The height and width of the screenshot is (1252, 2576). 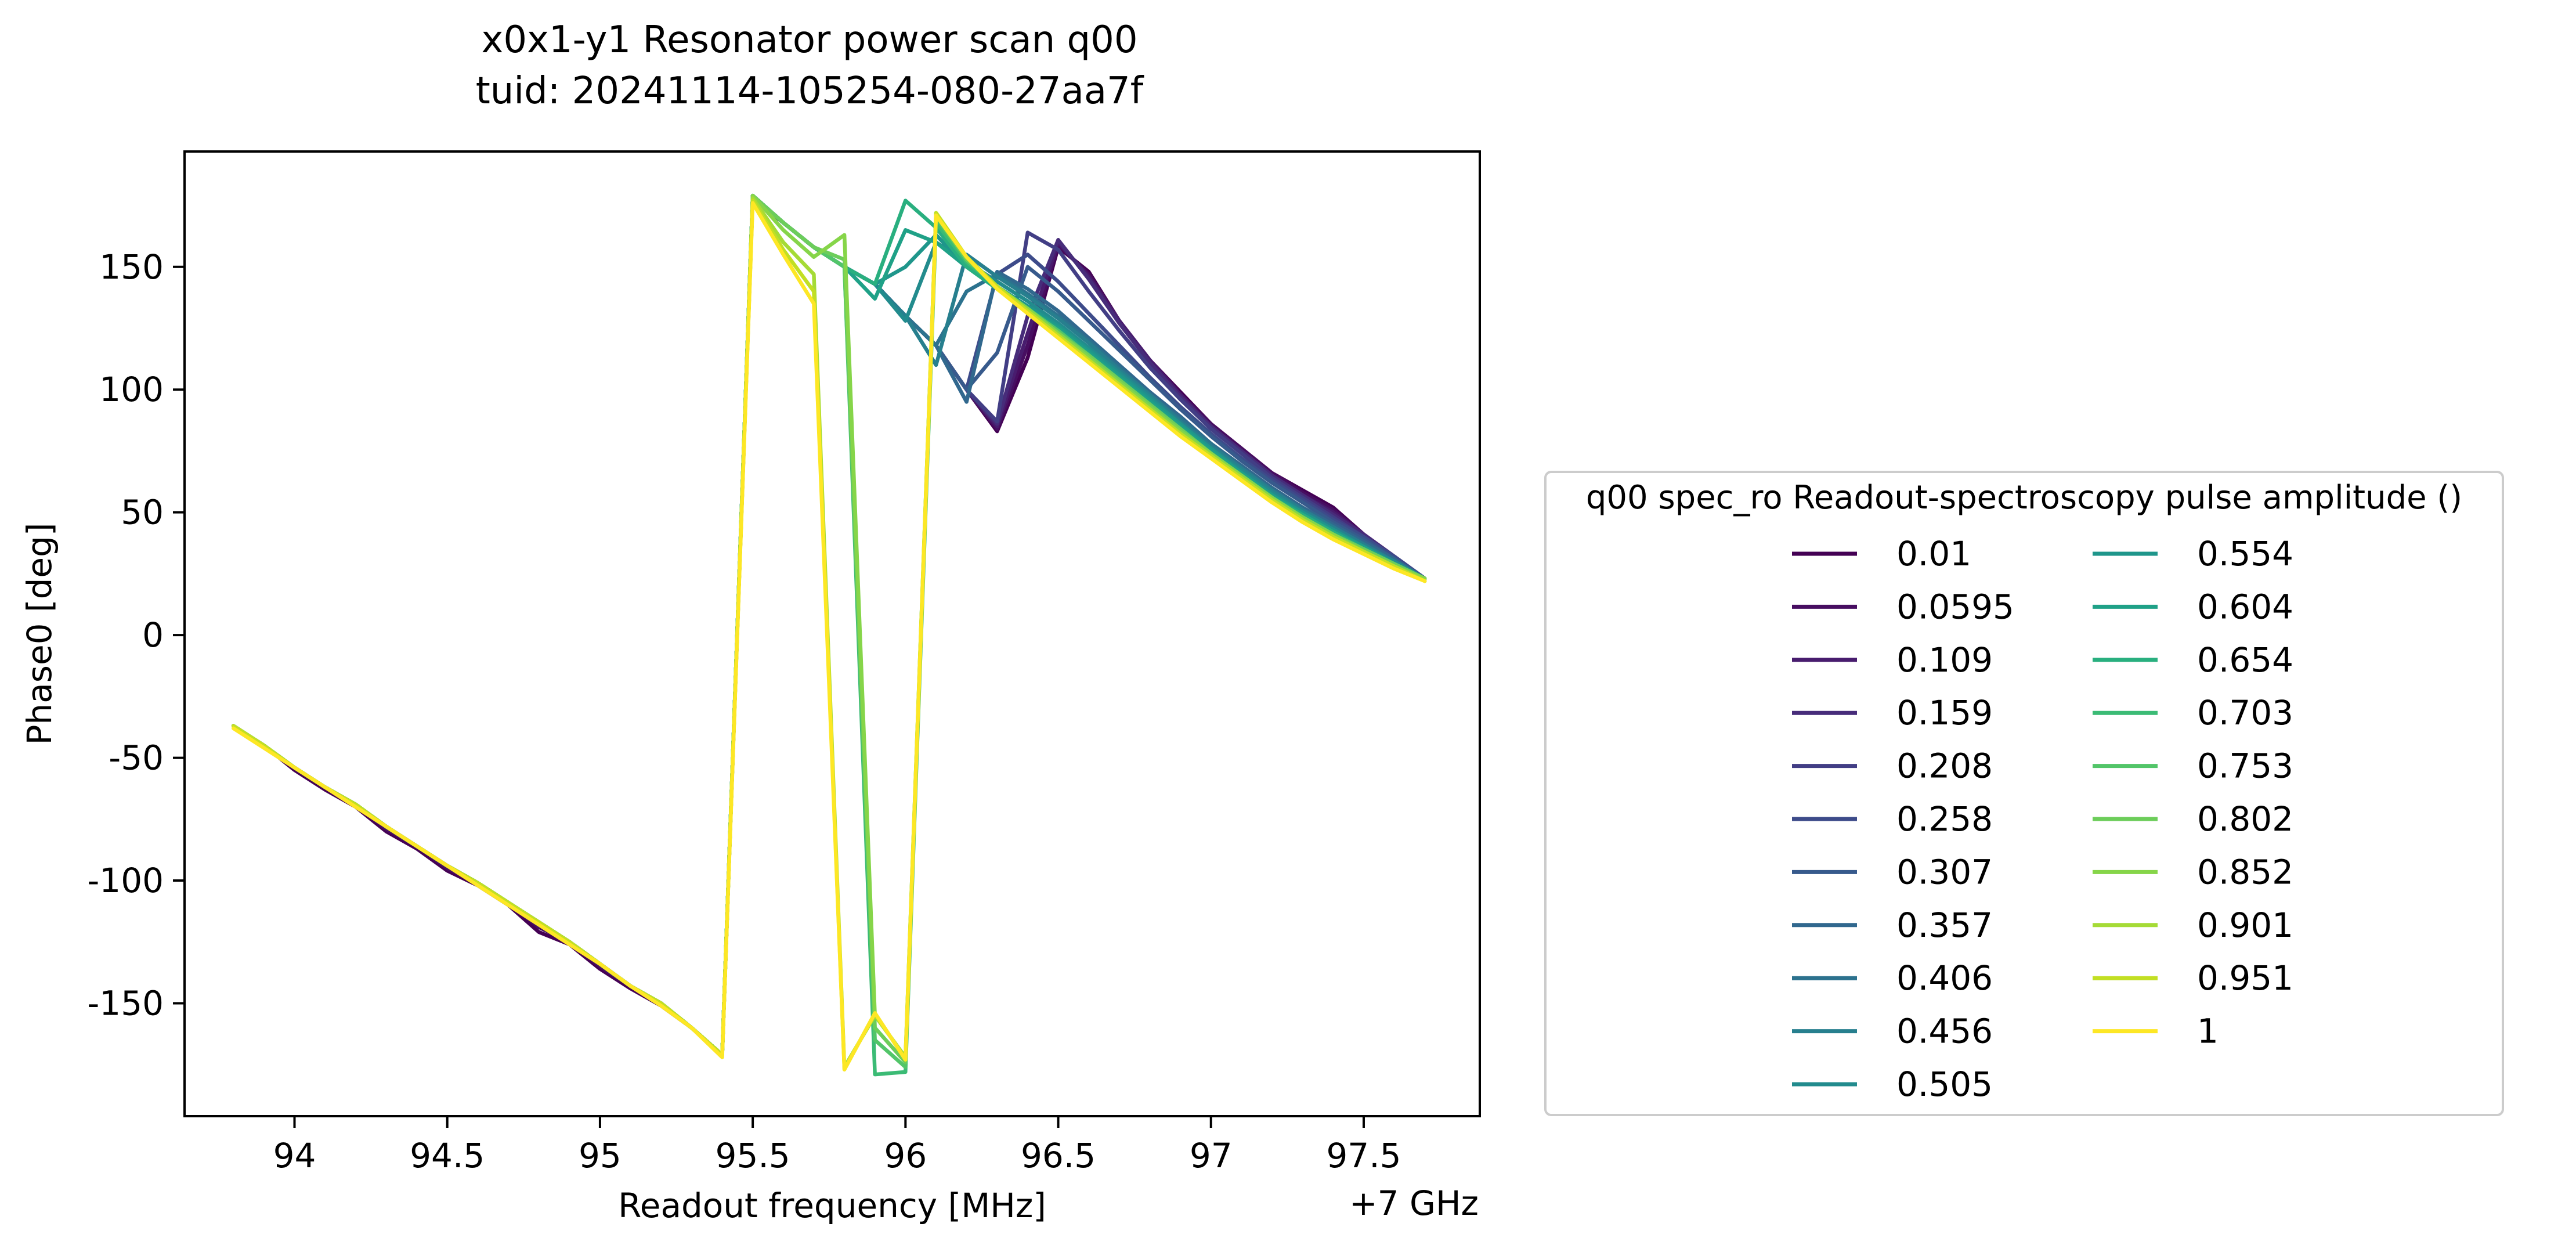 I want to click on y-tick-label: -50, so click(x=136, y=758).